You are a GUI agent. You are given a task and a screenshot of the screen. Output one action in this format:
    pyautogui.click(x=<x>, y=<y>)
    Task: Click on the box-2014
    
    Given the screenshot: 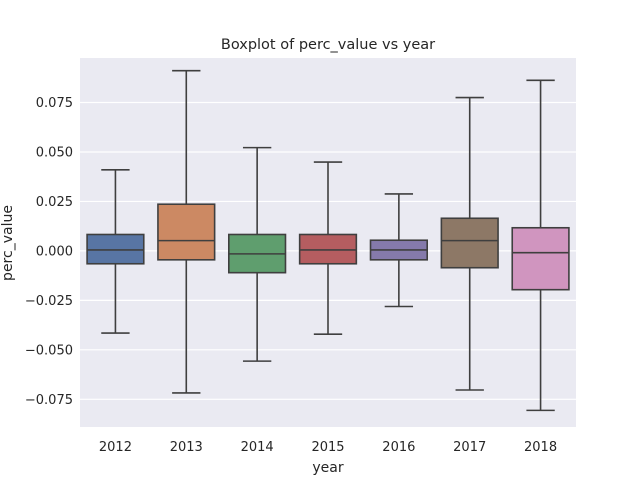 What is the action you would take?
    pyautogui.click(x=257, y=254)
    